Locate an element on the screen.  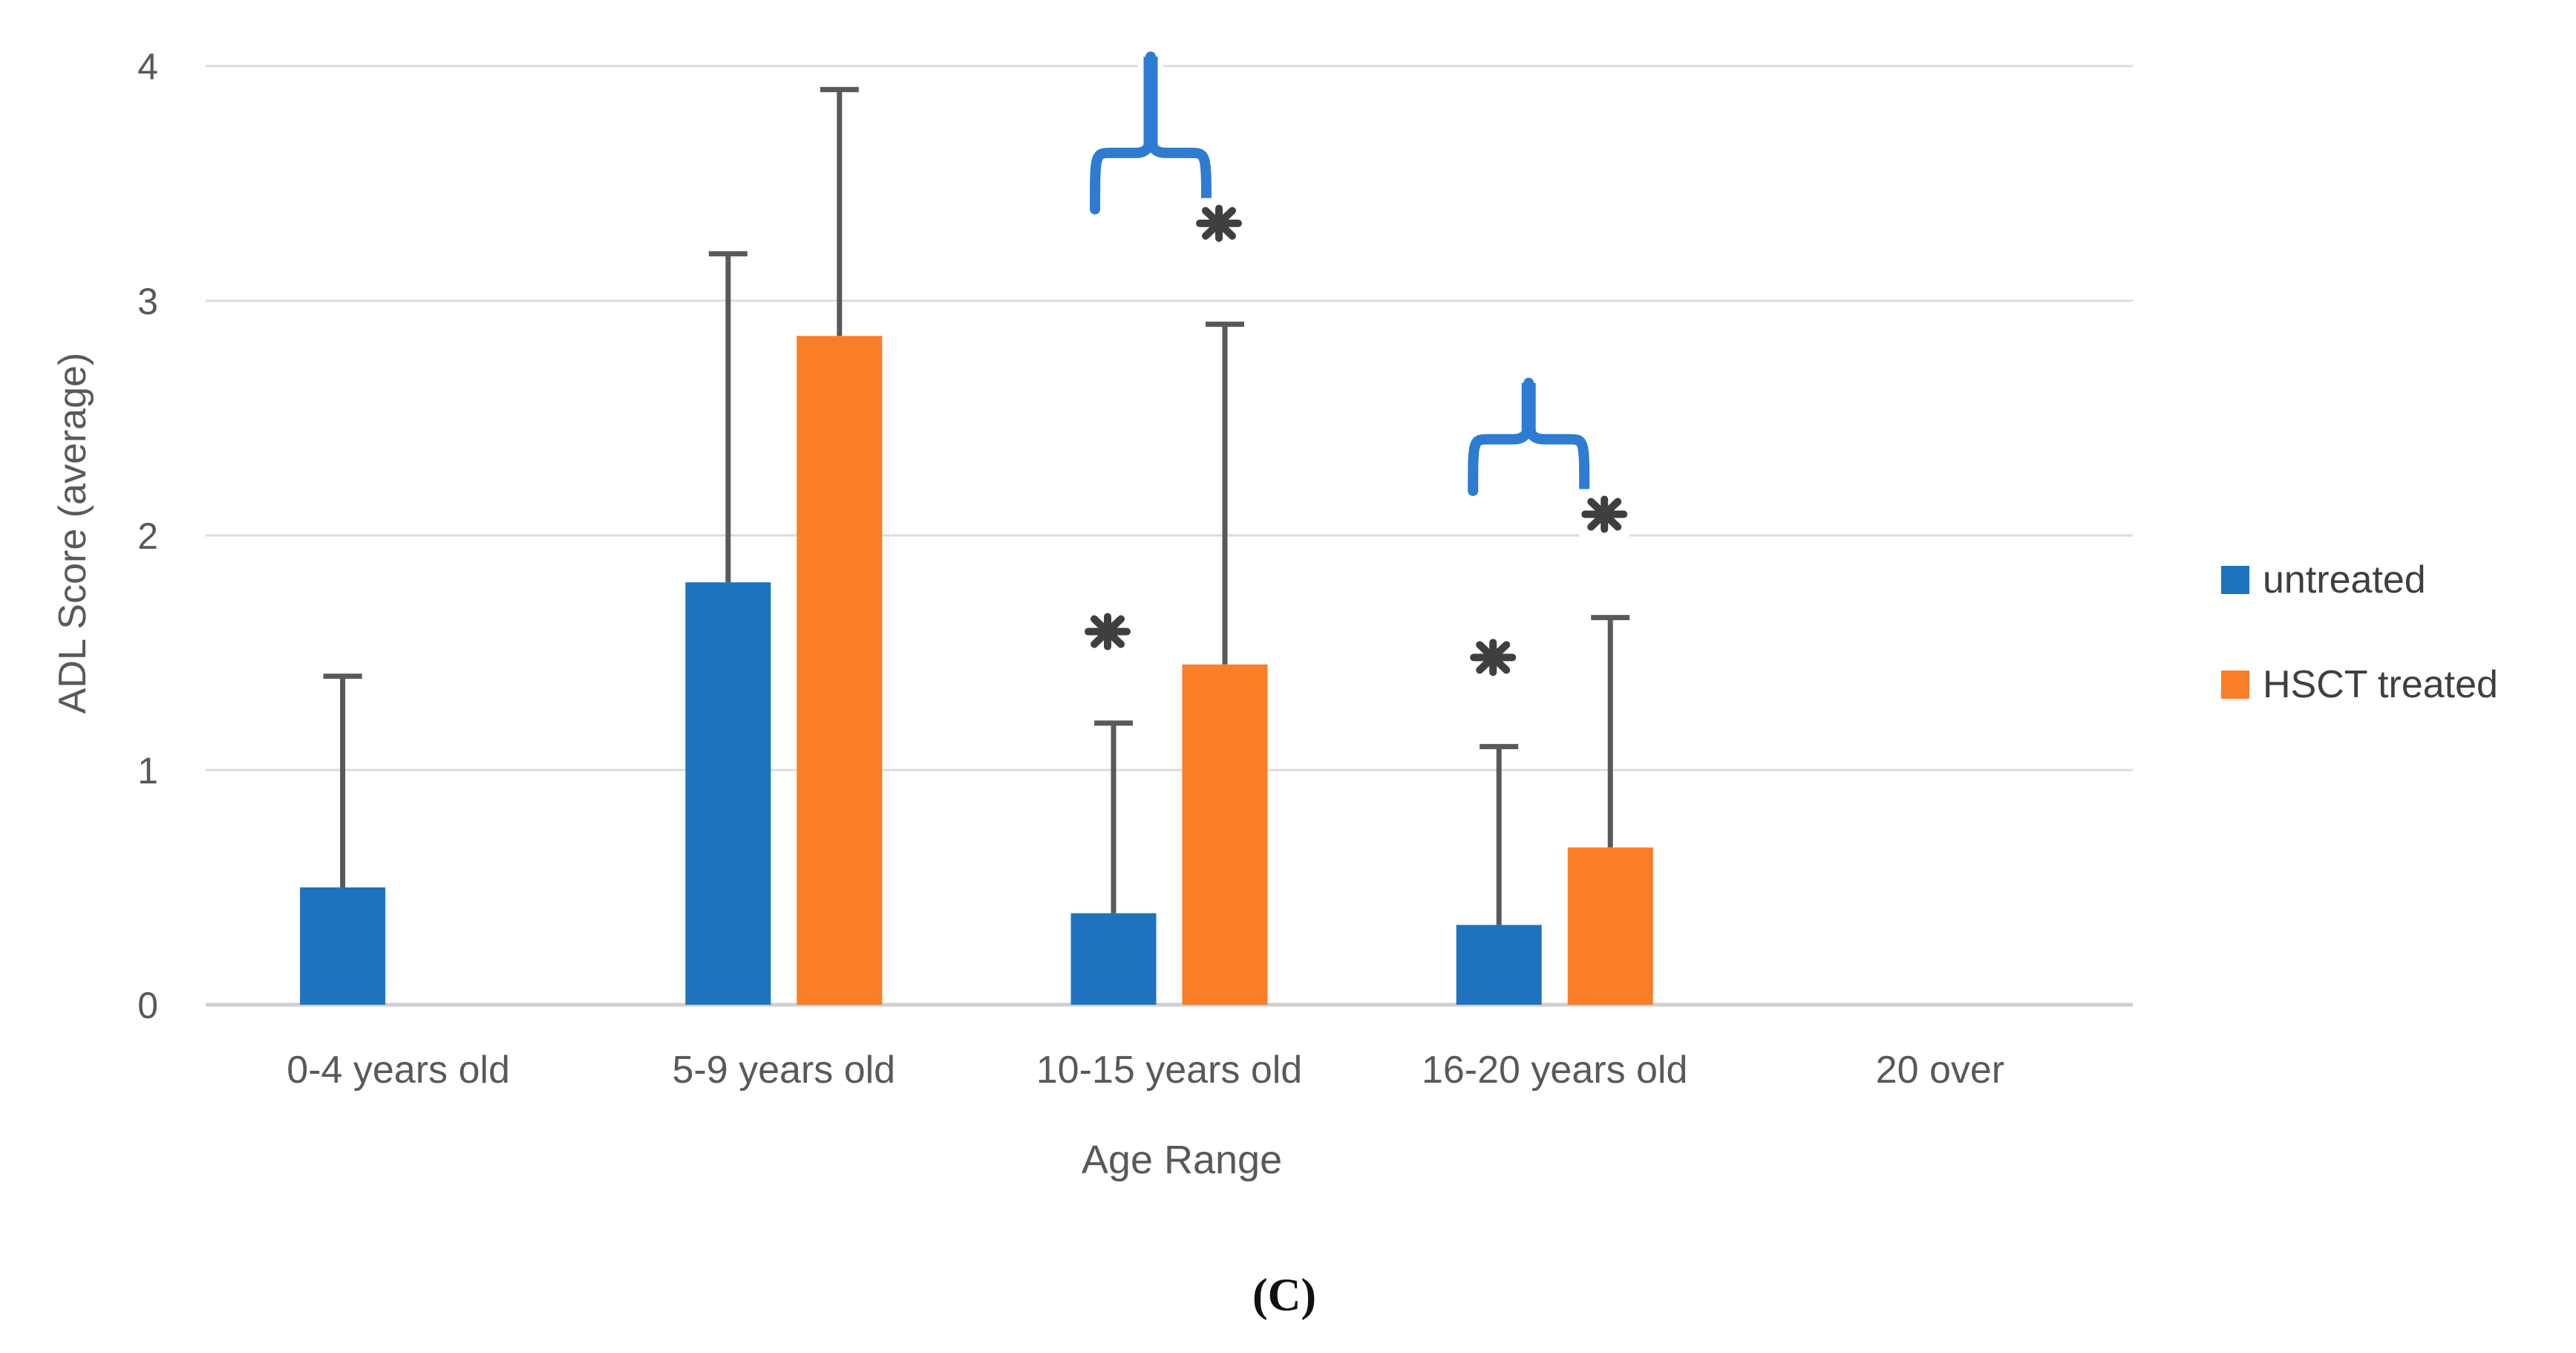
y-tick-label-0: 0 is located at coordinates (148, 1005).